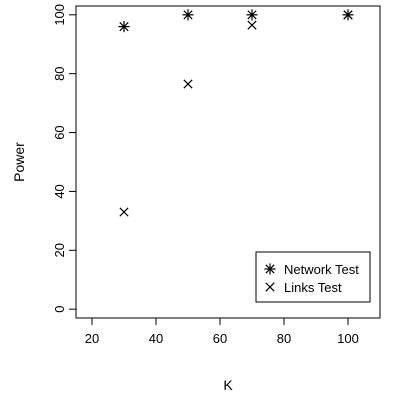 The image size is (394, 398). What do you see at coordinates (59, 73) in the screenshot?
I see `y-tick-label: 80` at bounding box center [59, 73].